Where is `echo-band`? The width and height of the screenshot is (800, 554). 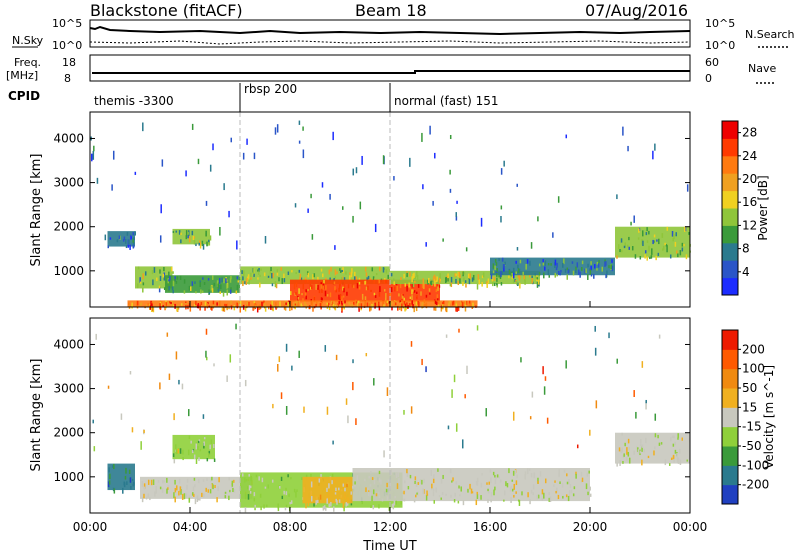 echo-band is located at coordinates (302, 303).